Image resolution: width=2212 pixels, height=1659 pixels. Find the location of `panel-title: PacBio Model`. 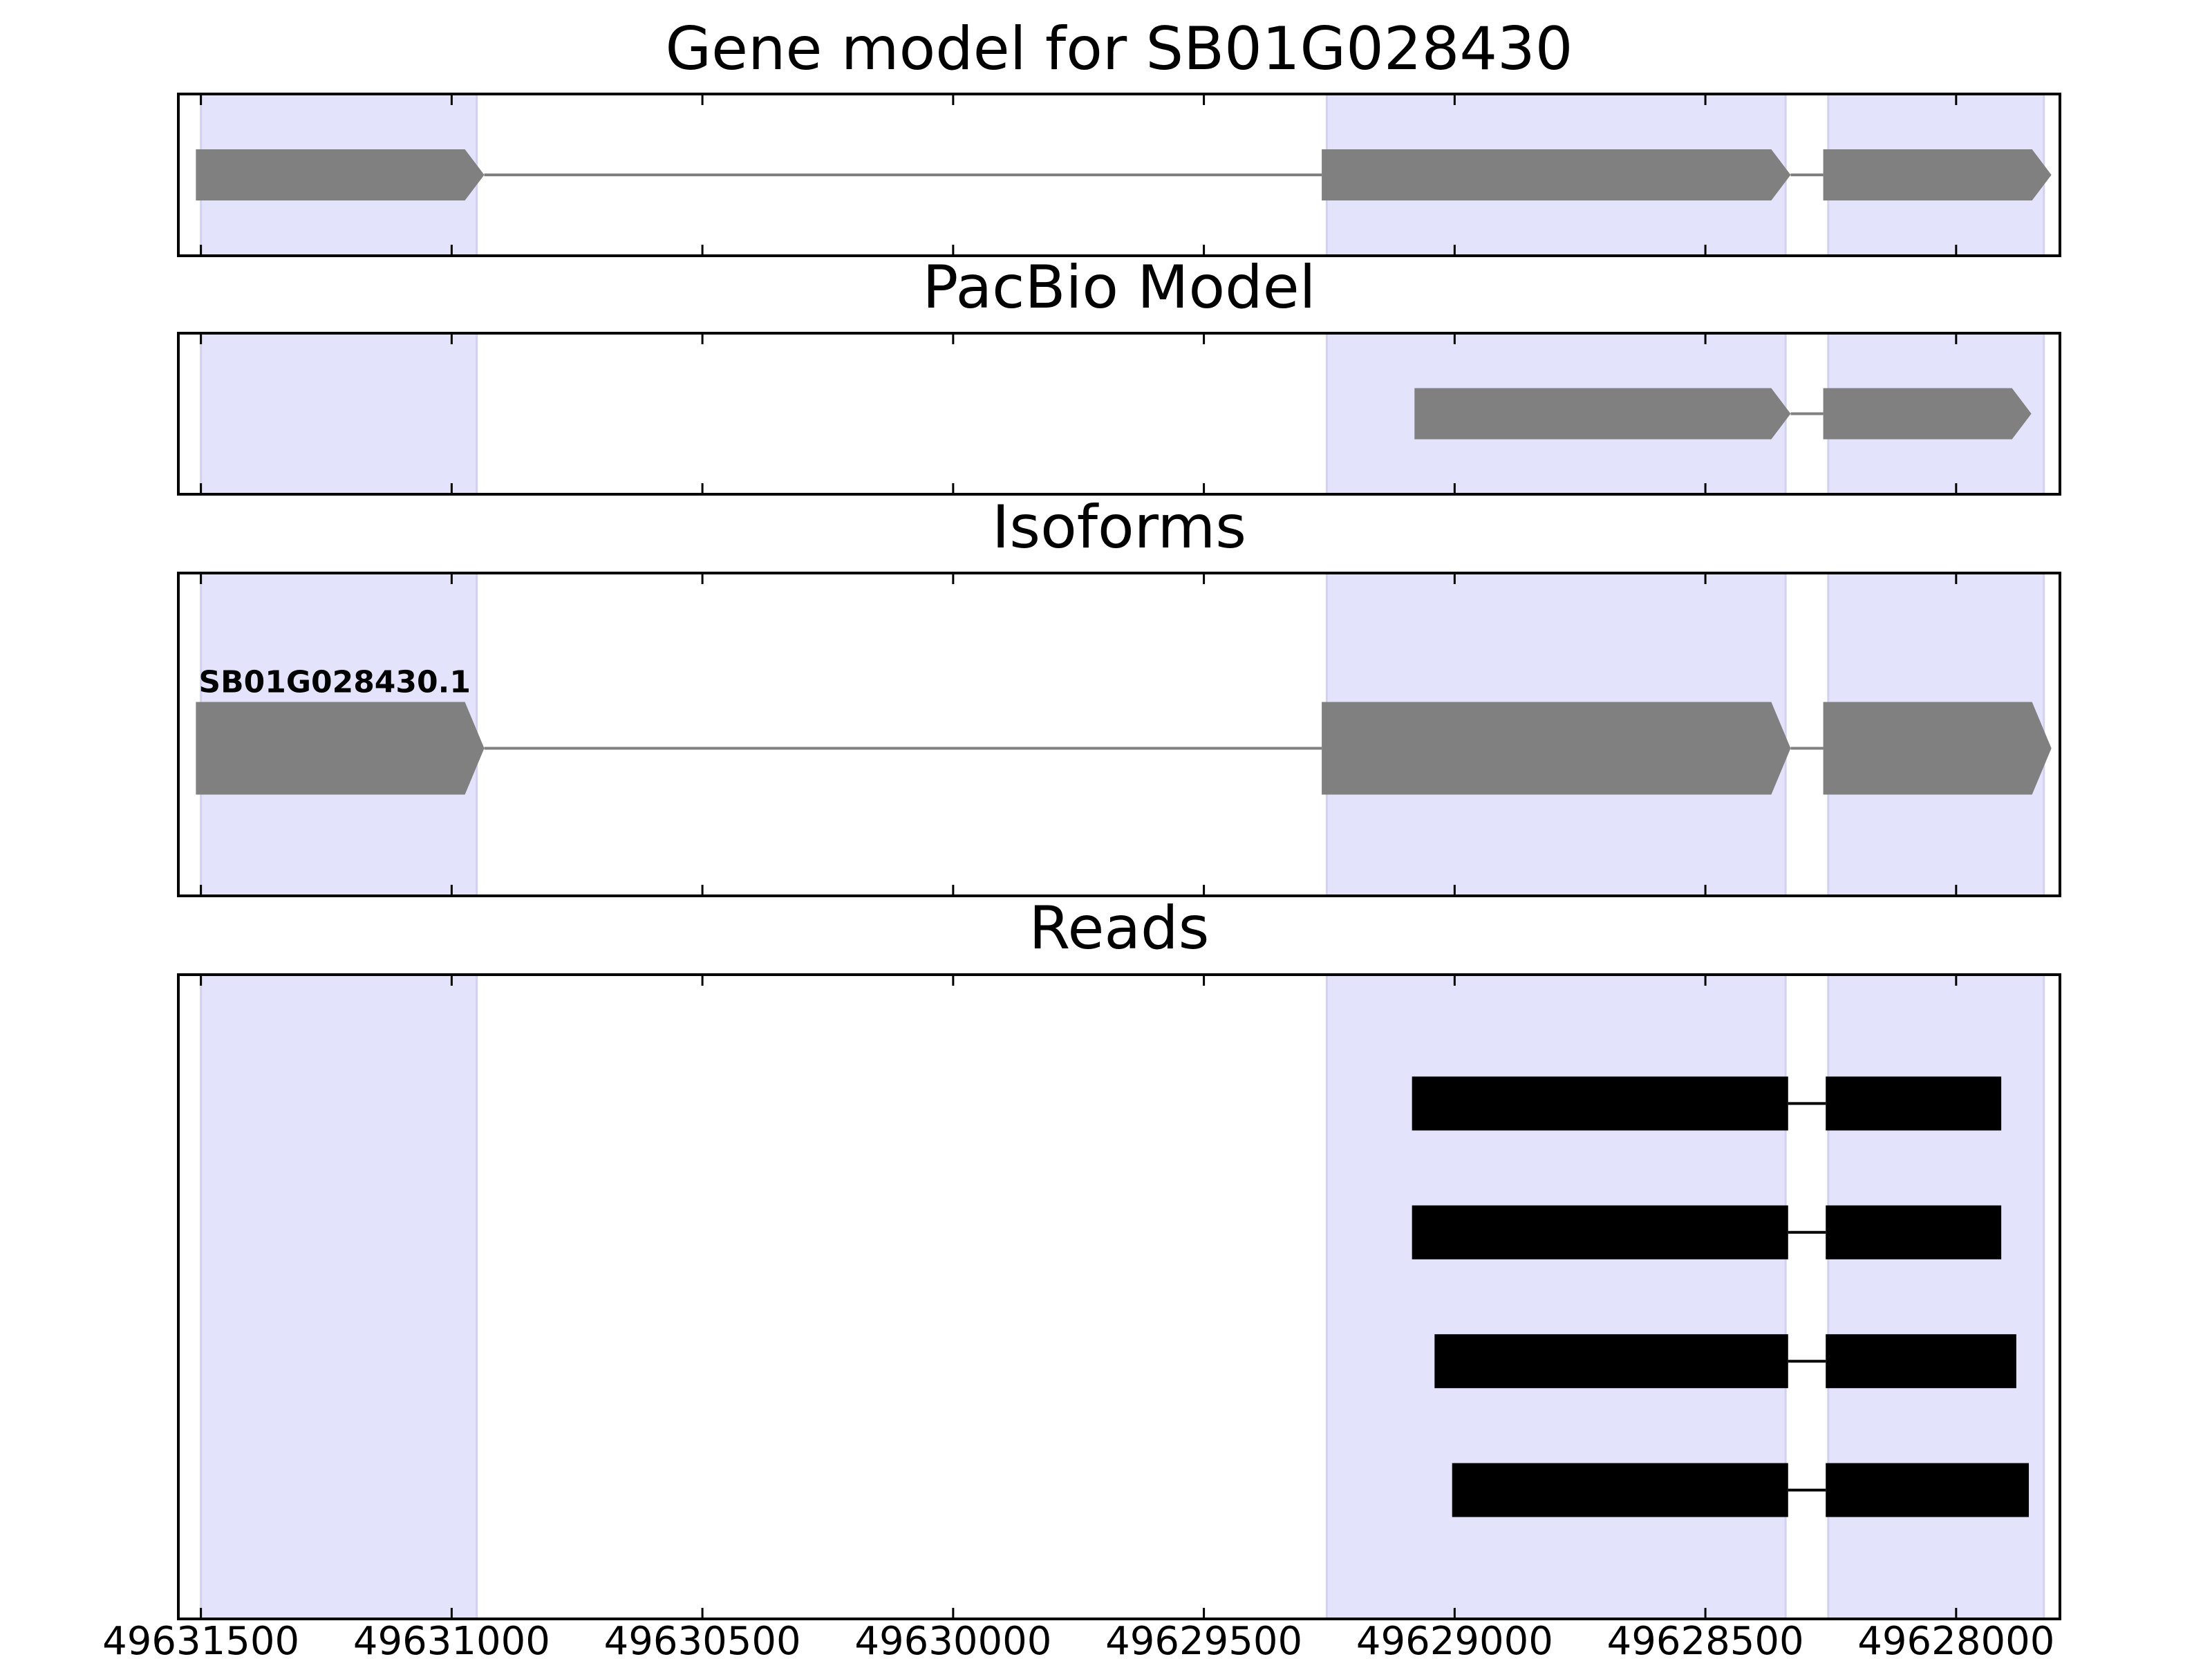

panel-title: PacBio Model is located at coordinates (1118, 287).